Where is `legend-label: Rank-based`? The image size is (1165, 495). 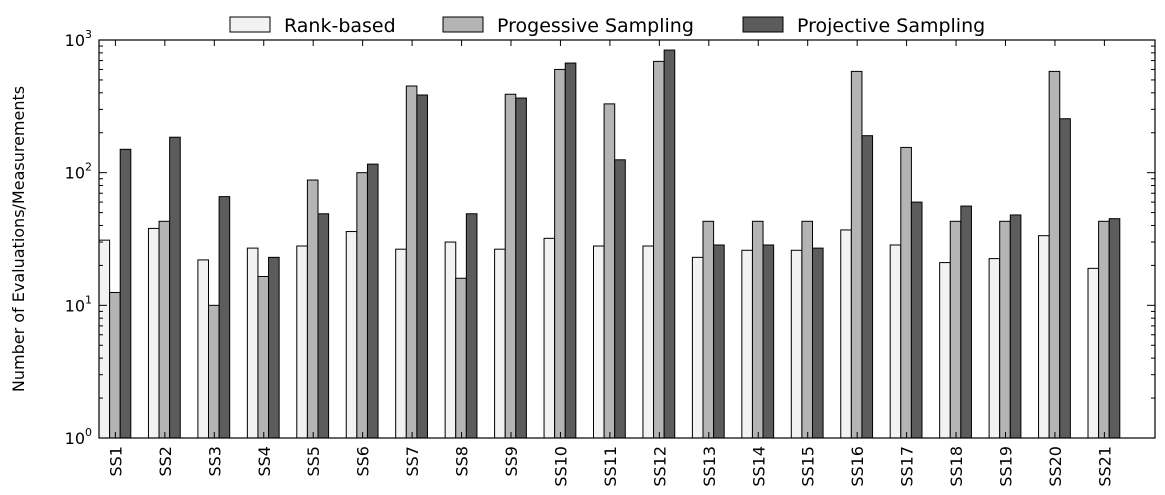 legend-label: Rank-based is located at coordinates (340, 26).